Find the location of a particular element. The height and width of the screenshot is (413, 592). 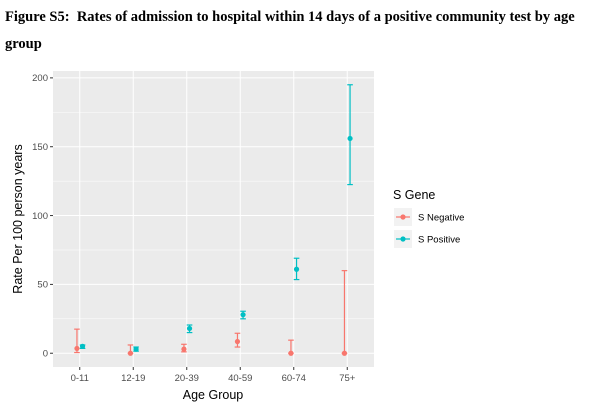

x-tick-label: 40-59 is located at coordinates (240, 378).